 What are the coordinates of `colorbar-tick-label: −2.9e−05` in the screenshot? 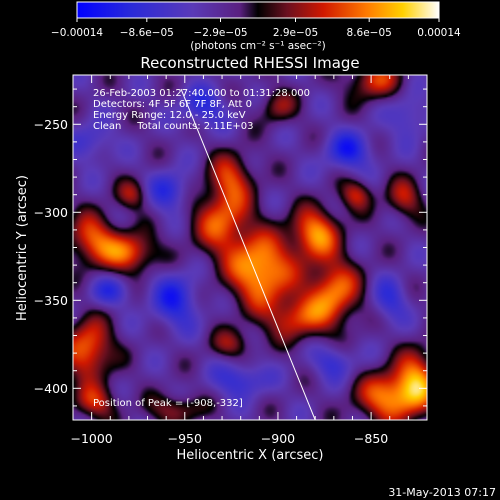 It's located at (220, 33).